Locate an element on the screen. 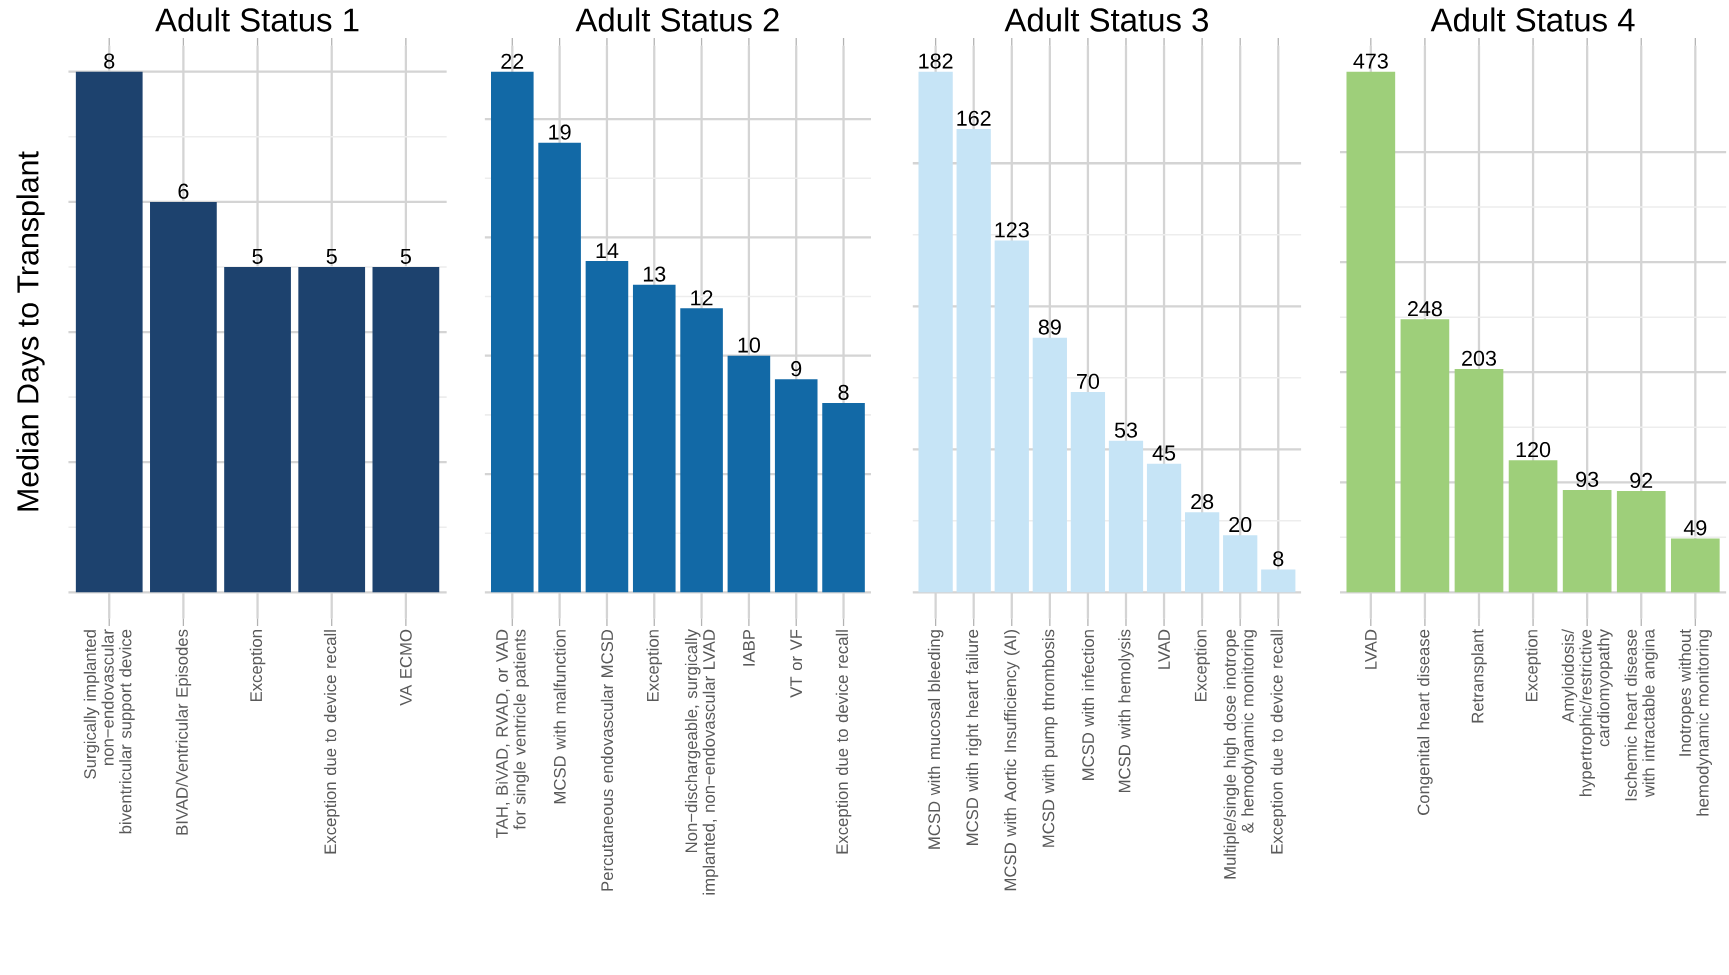 The width and height of the screenshot is (1729, 975). x-tick-label: MCSD with hemolysis is located at coordinates (1126, 711).